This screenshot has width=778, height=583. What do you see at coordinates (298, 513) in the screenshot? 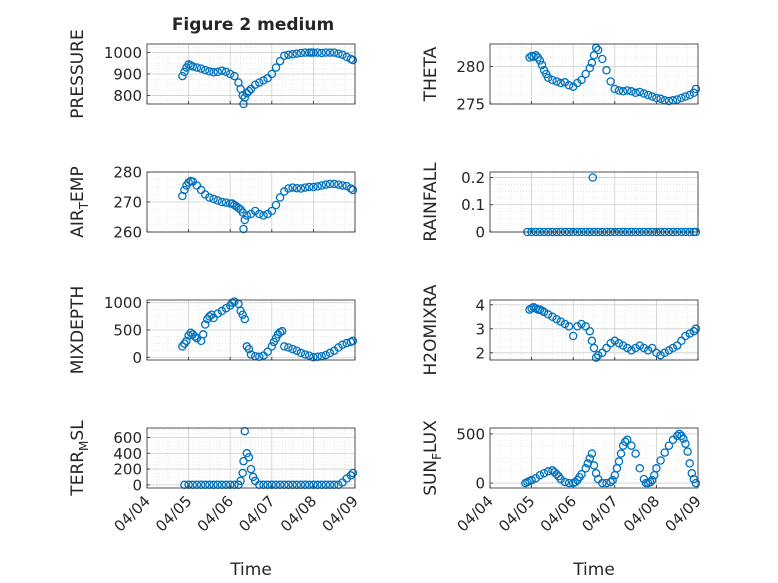
I see `x-tick-label: 04/08` at bounding box center [298, 513].